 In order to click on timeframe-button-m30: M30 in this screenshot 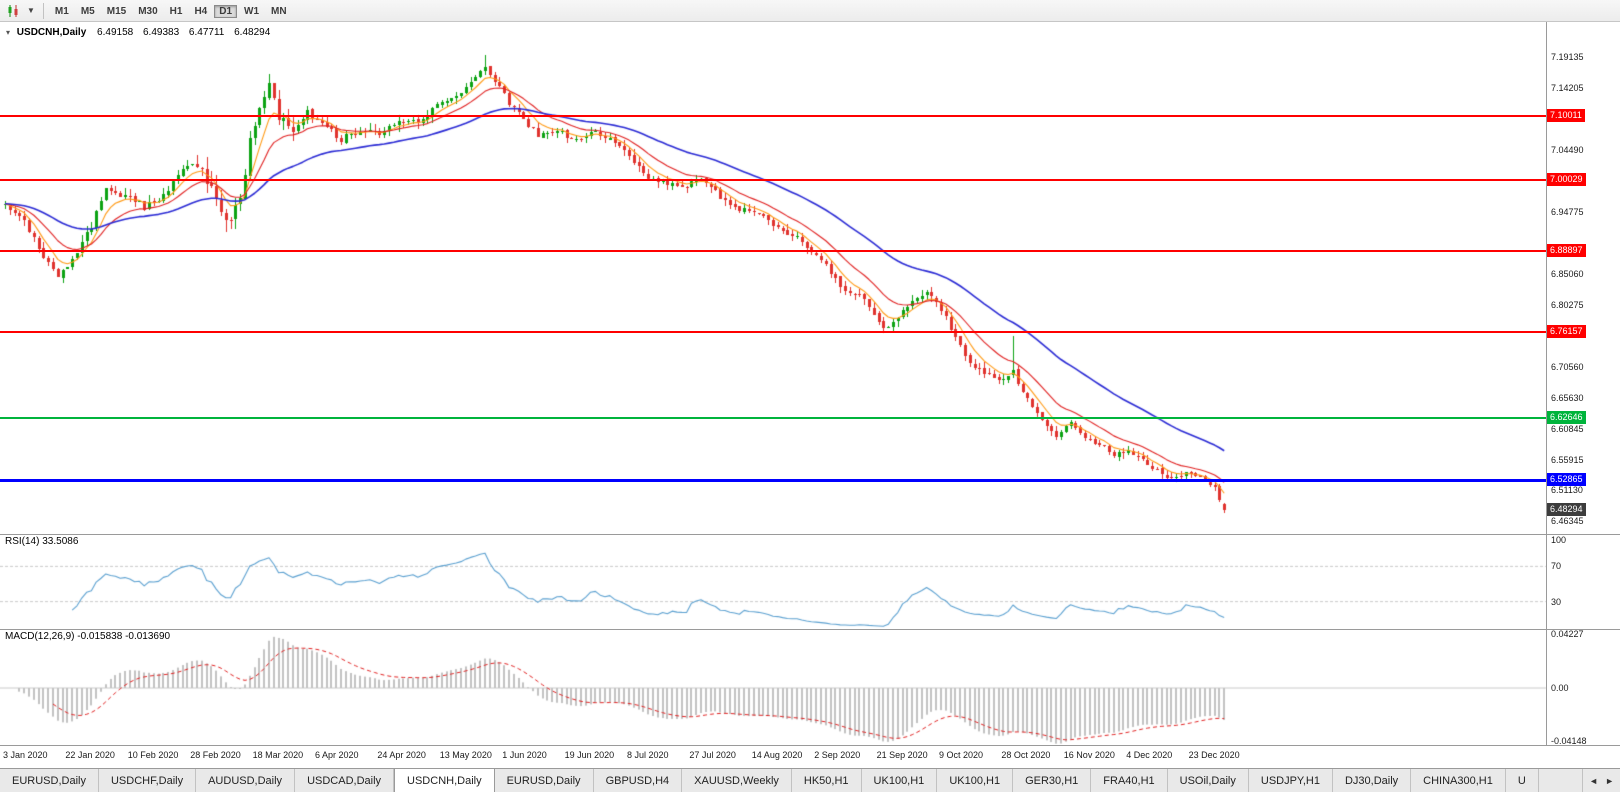, I will do `click(148, 11)`.